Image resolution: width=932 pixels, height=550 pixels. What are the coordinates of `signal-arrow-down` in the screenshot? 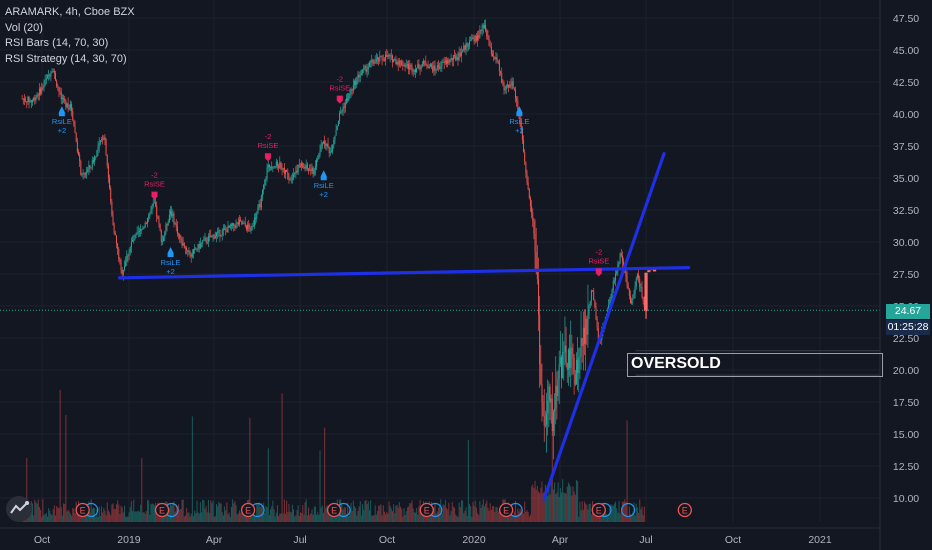 It's located at (154, 195).